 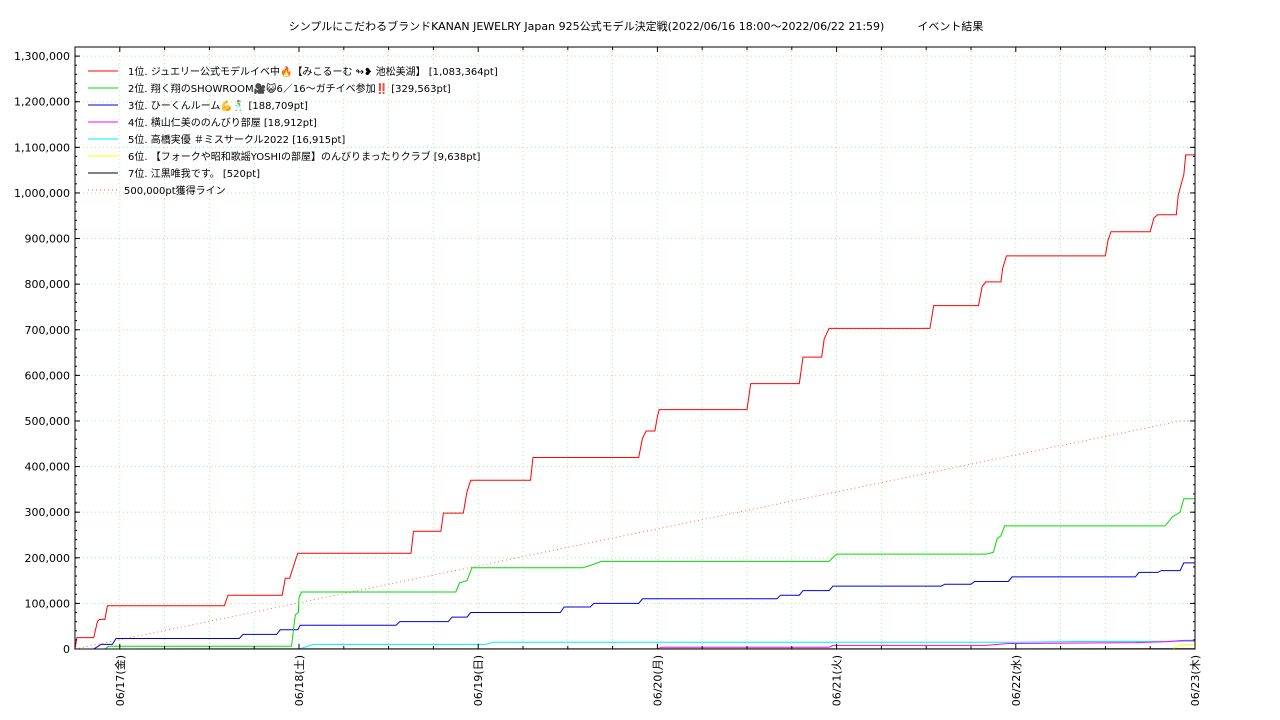 I want to click on y-tick-label: 600,000, so click(x=48, y=375).